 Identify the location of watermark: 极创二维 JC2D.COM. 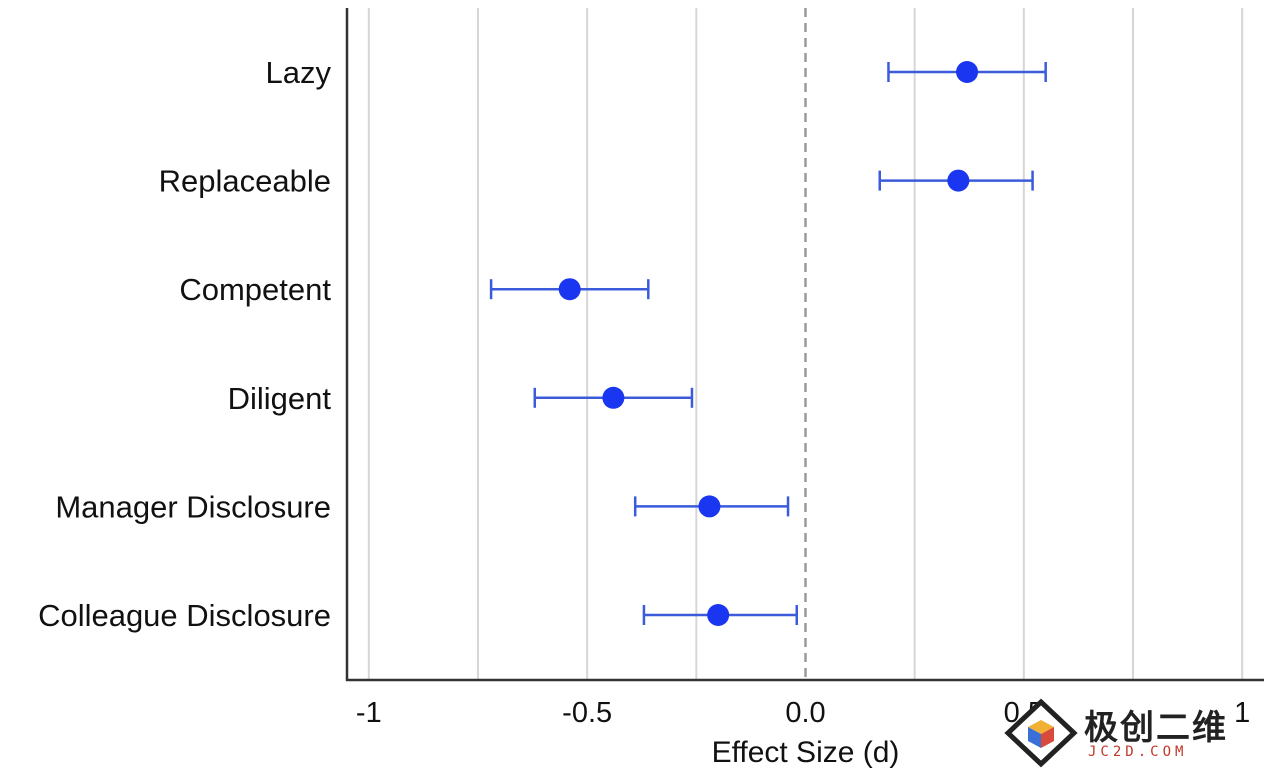
(1129, 733).